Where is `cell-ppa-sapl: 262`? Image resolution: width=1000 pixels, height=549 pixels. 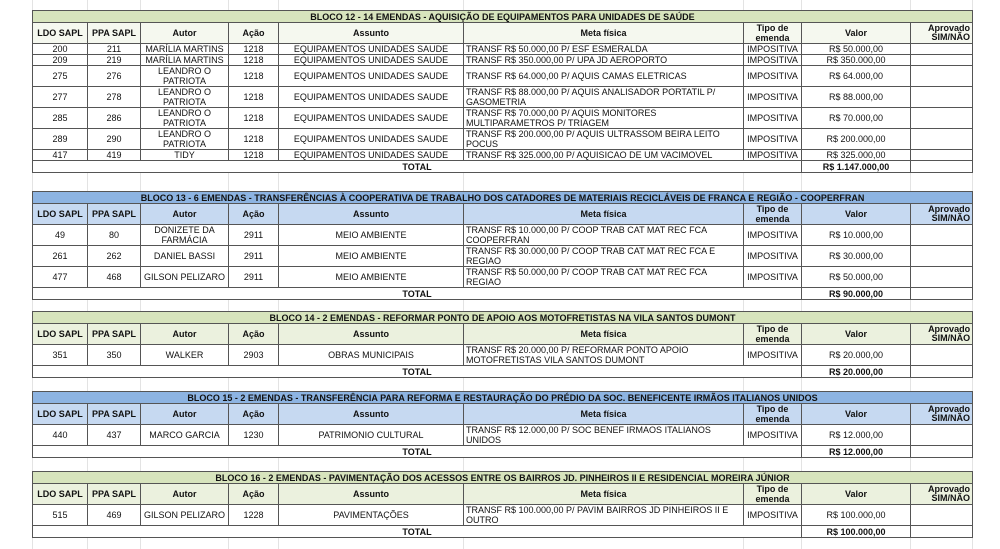
cell-ppa-sapl: 262 is located at coordinates (114, 256).